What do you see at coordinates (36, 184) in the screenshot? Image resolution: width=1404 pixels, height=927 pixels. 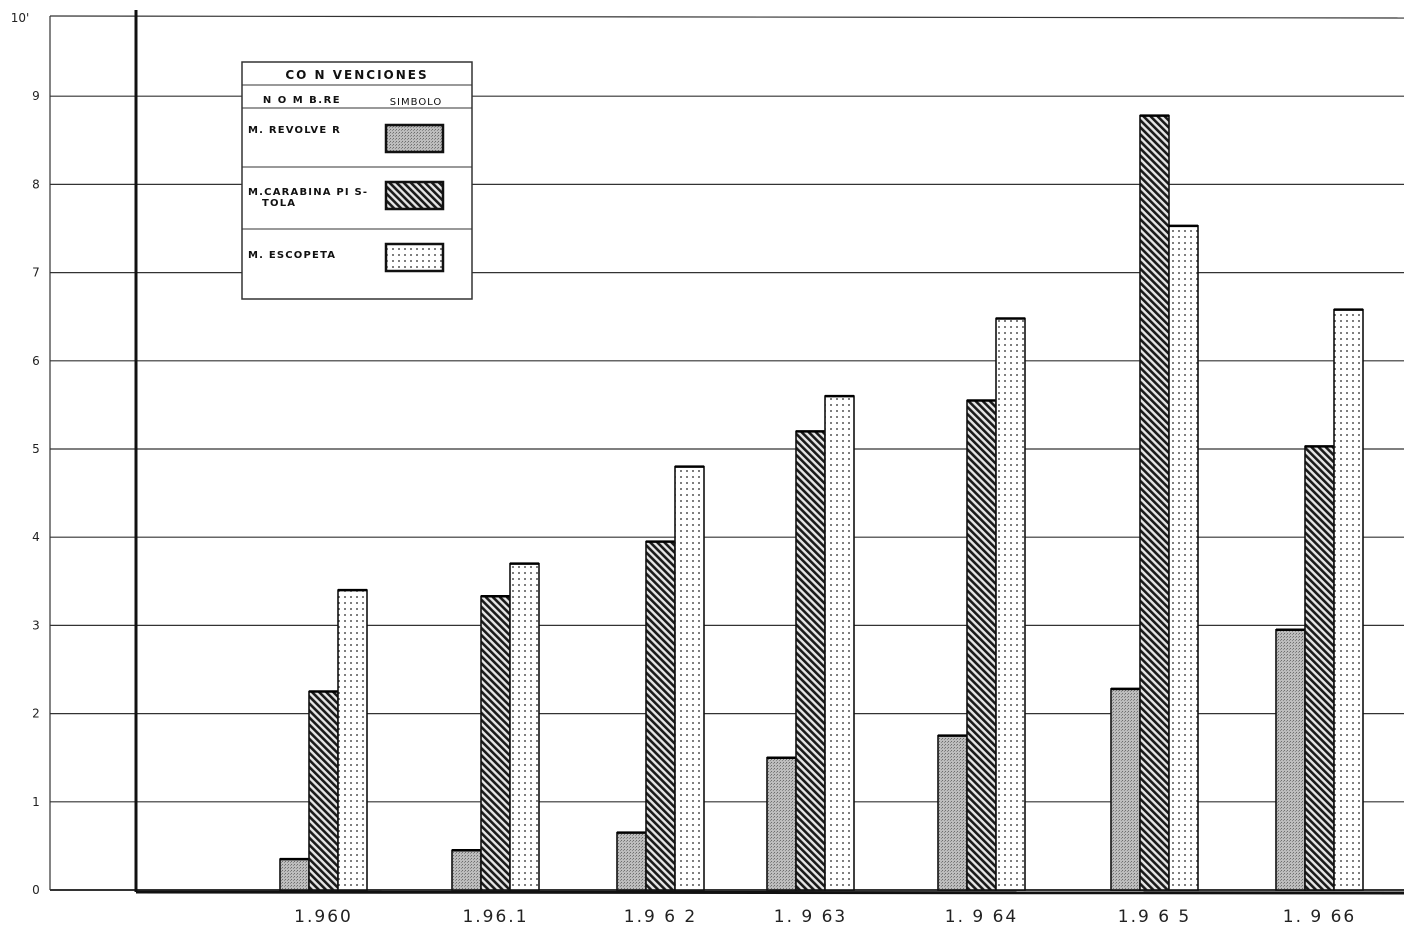 I see `y-tick-label: 8` at bounding box center [36, 184].